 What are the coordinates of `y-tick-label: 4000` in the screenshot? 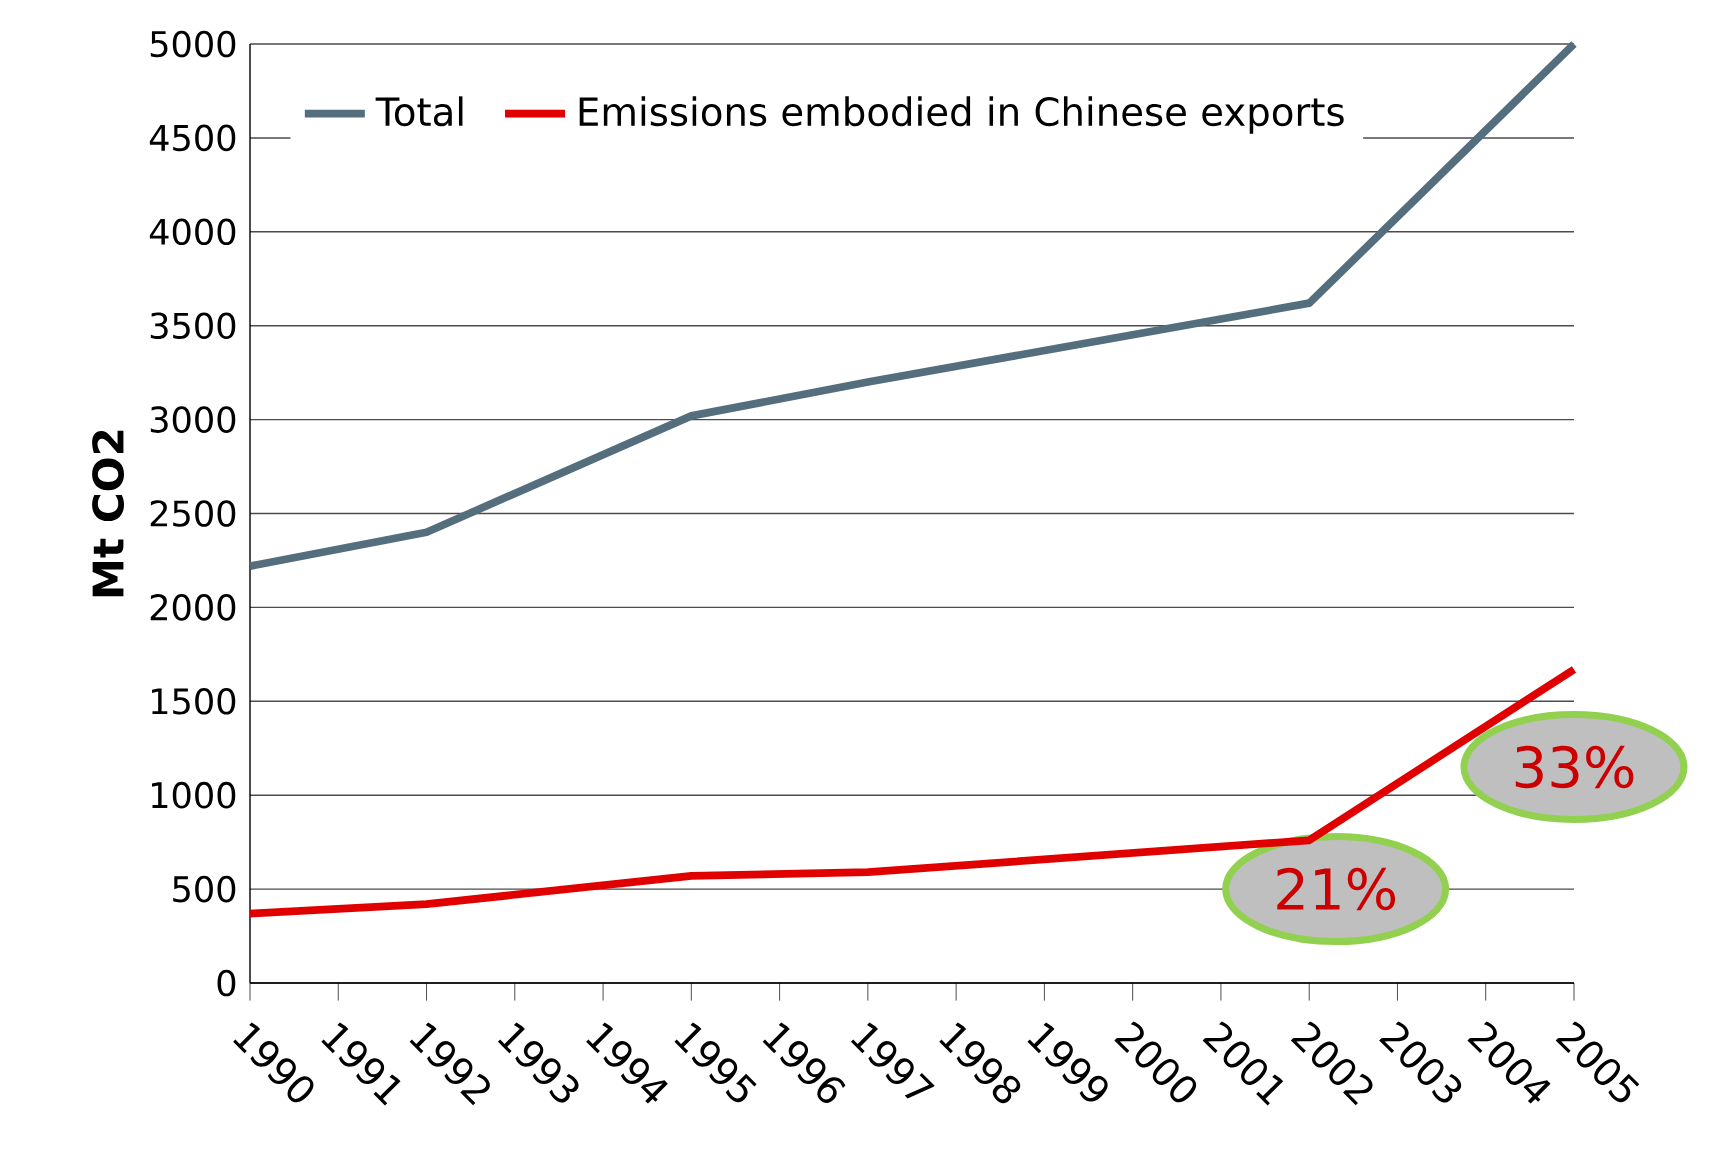 It's located at (192, 232).